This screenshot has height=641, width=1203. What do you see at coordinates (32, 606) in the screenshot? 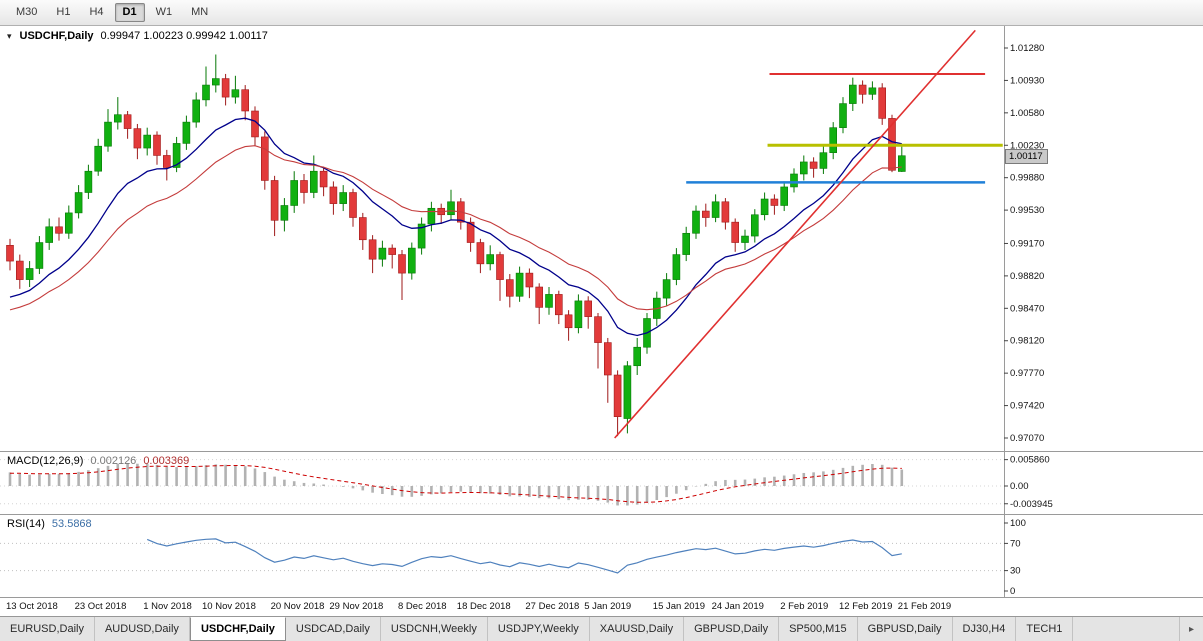
I see `date-axis-label: 13 Oct 2018` at bounding box center [32, 606].